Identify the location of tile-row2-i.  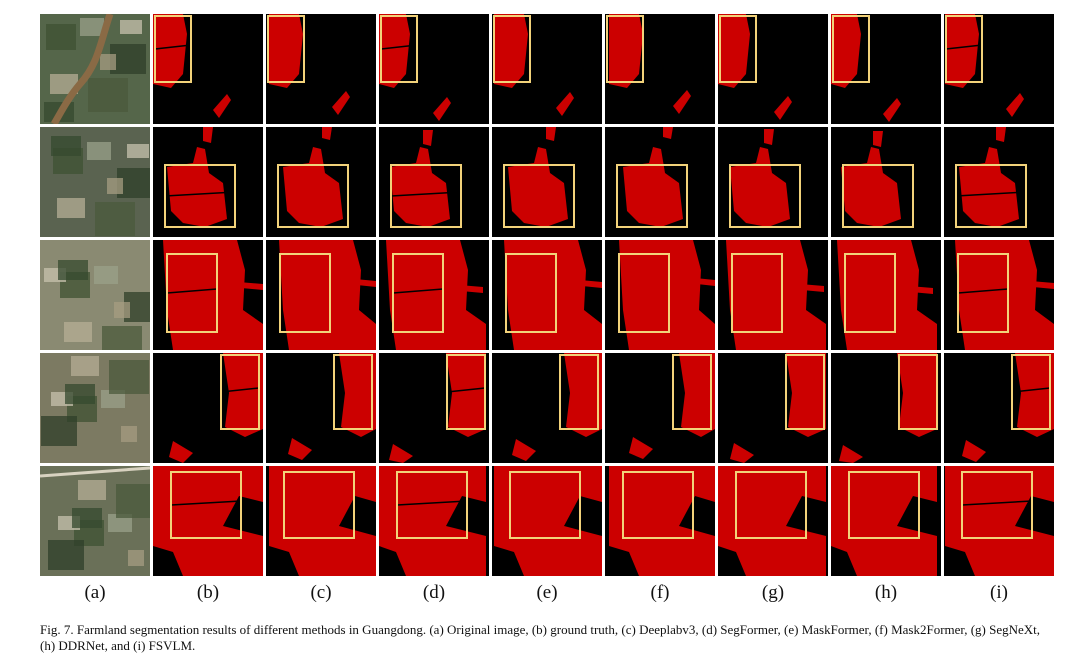
(999, 182).